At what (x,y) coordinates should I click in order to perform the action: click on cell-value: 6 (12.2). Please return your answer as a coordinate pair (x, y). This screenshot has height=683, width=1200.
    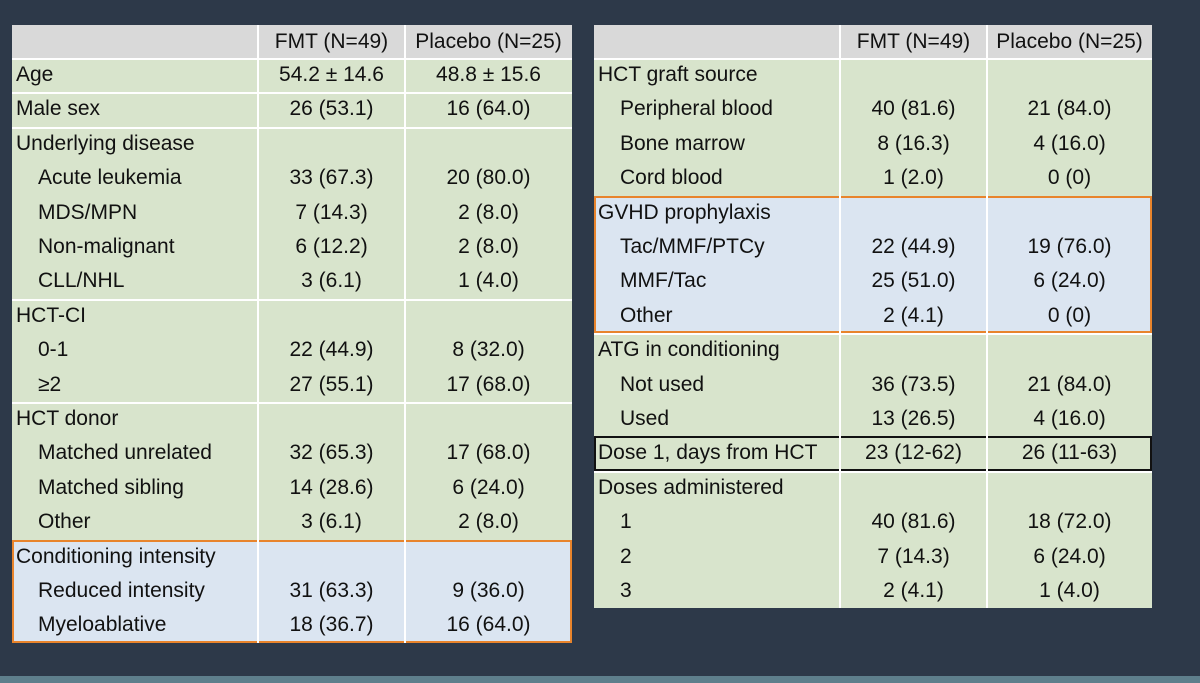
    Looking at the image, I should click on (331, 246).